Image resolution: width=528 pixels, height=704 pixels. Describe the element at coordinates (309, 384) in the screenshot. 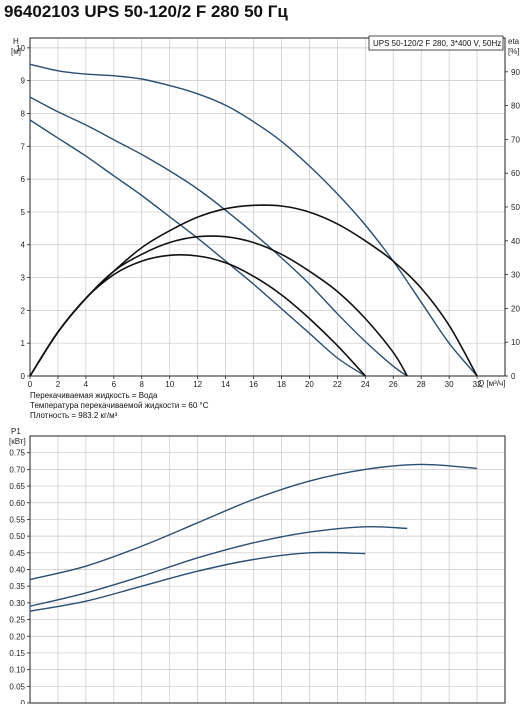

I see `x-tick-label: 20` at that location.